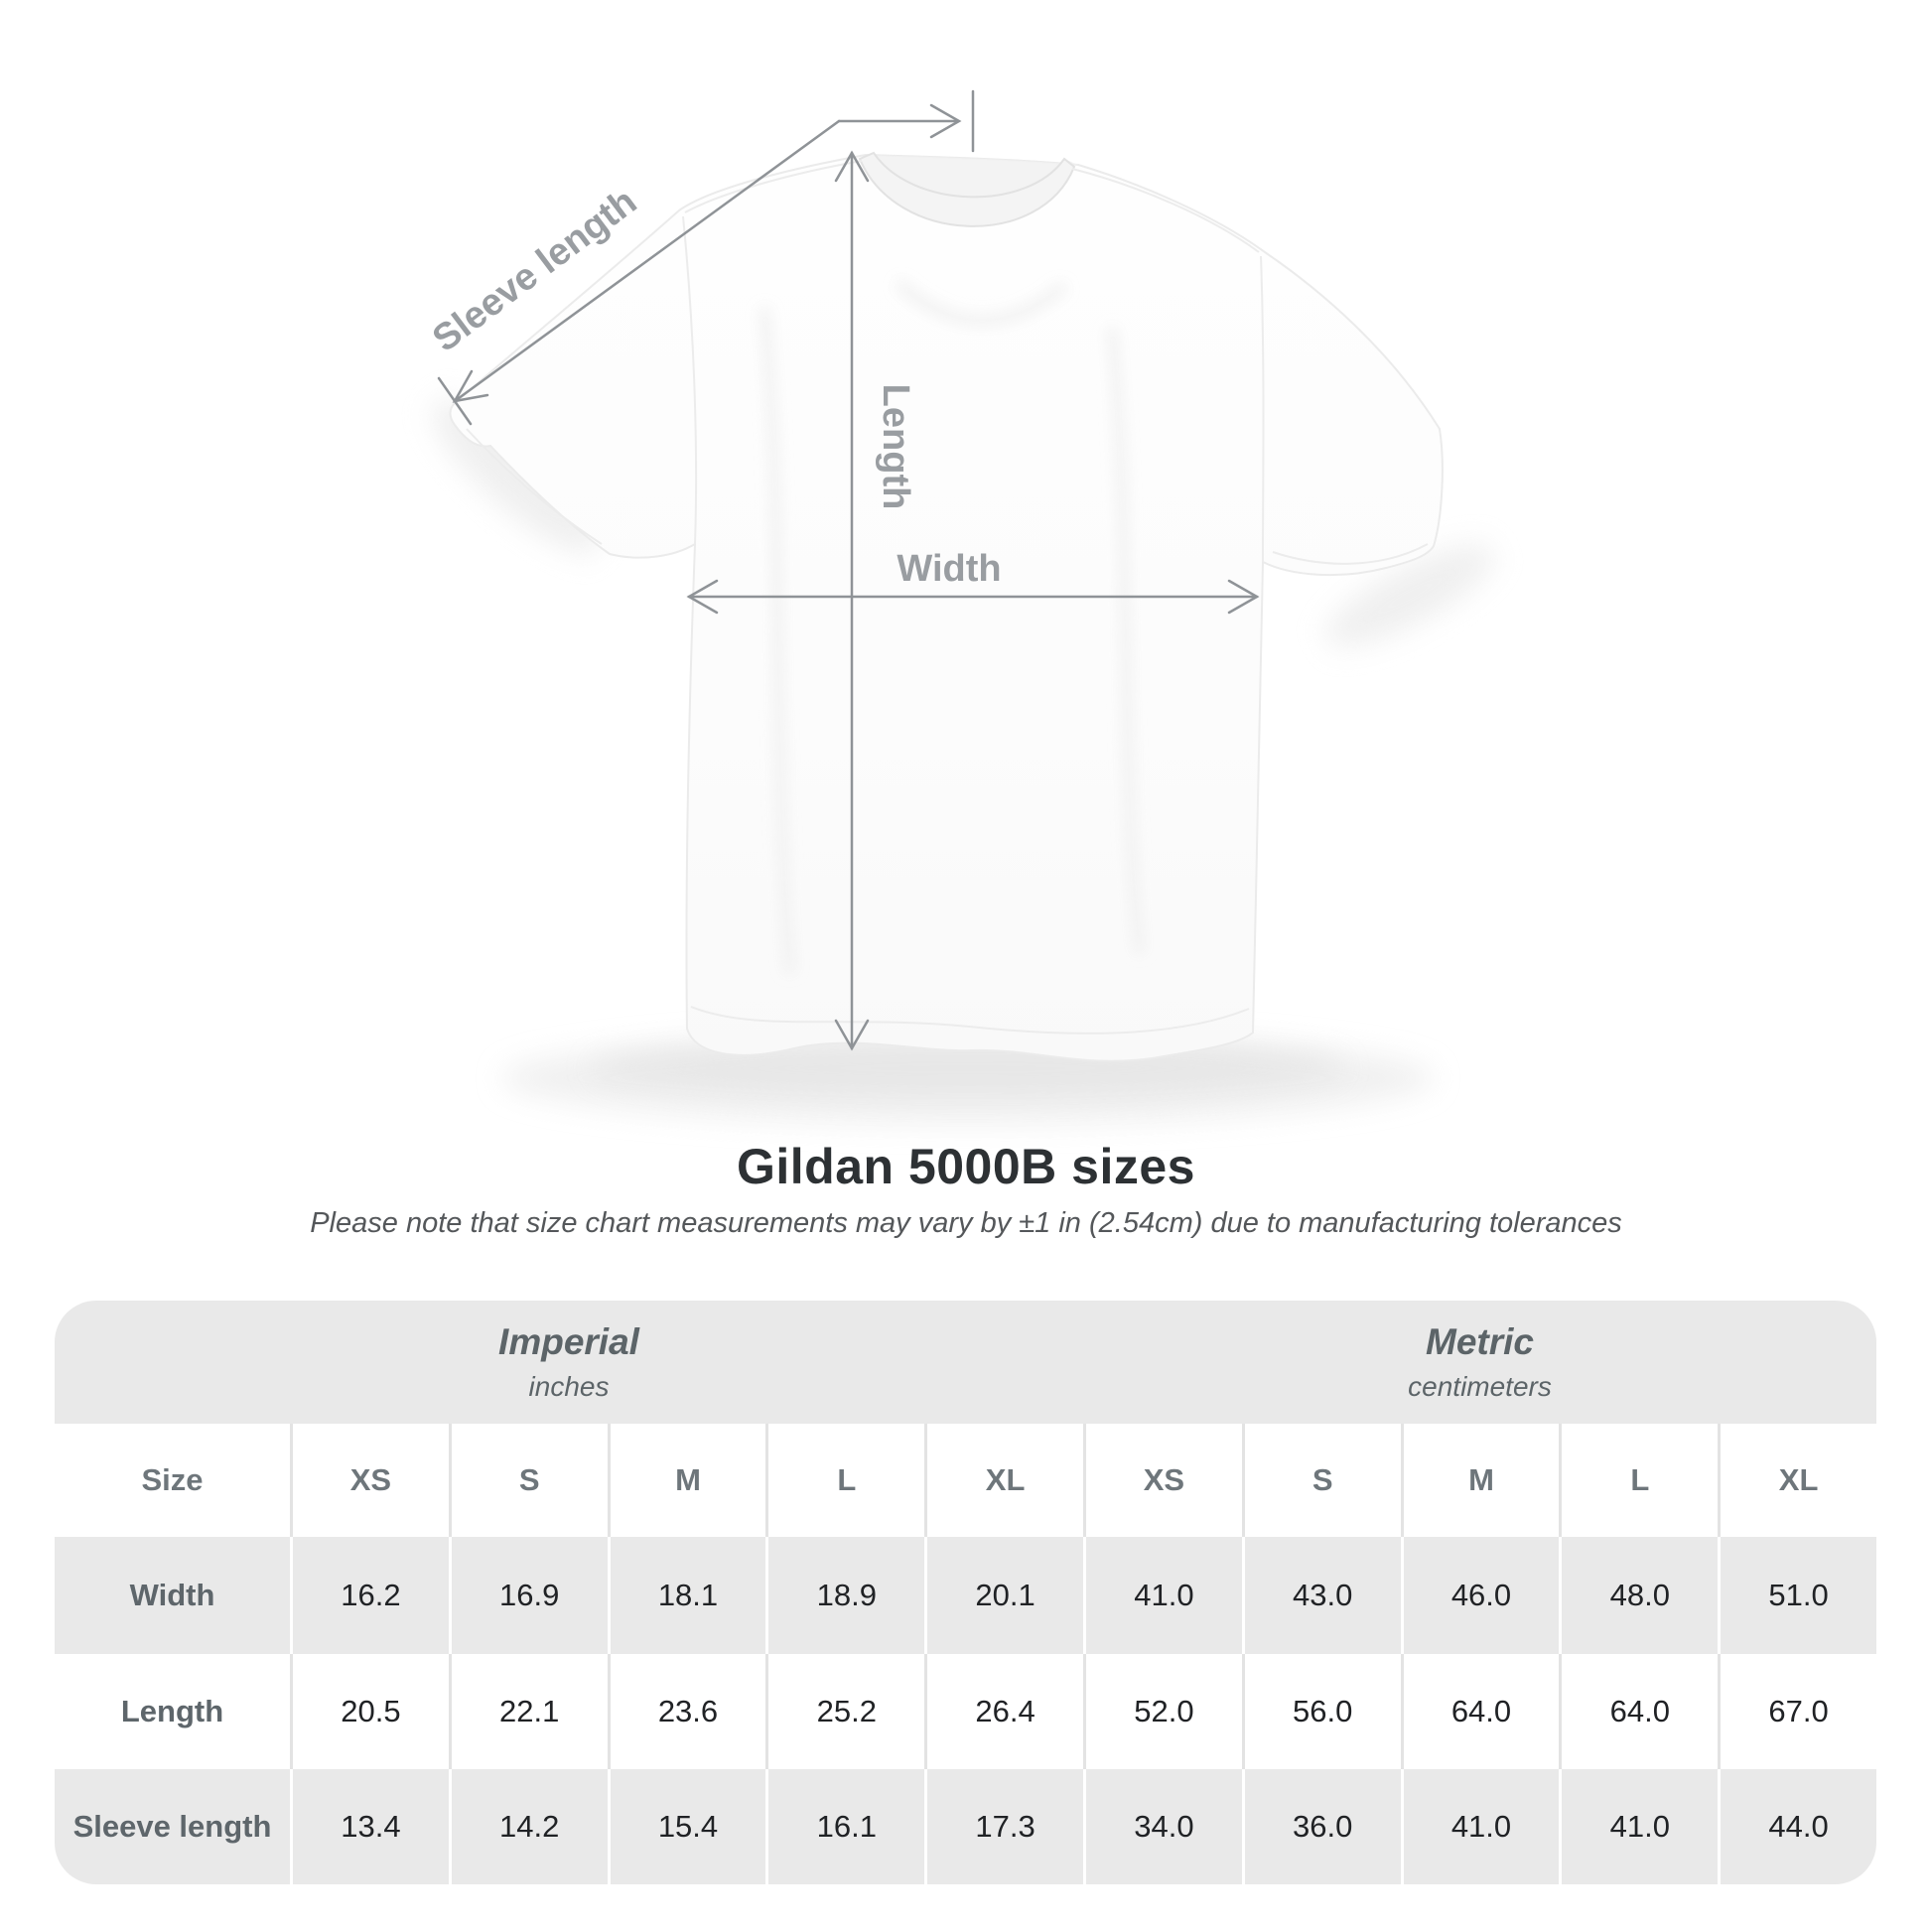  I want to click on length-label: Length, so click(895, 447).